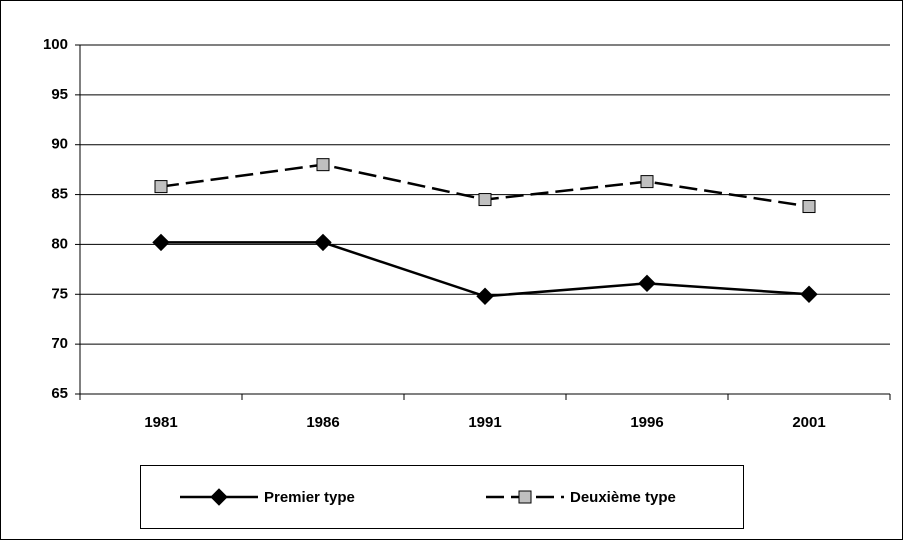 The height and width of the screenshot is (541, 904). I want to click on y-tick-label: 90, so click(59, 144).